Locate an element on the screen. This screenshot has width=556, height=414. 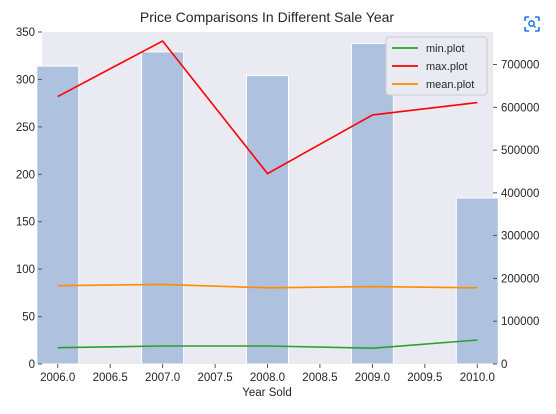
y-tick-label: 250 is located at coordinates (25, 128).